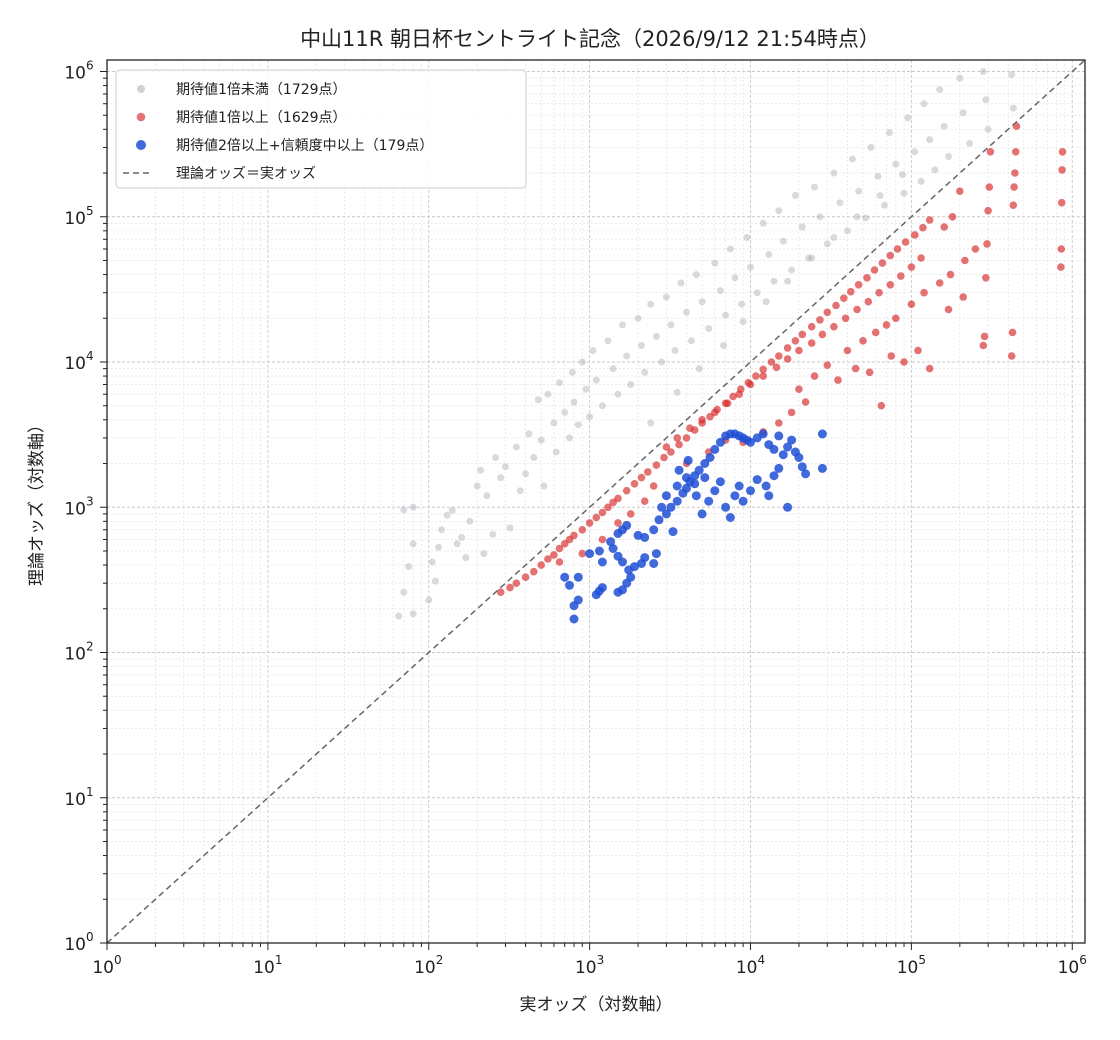  What do you see at coordinates (37, 501) in the screenshot?
I see `y-axis-label: 理論オッズ（対数軸）` at bounding box center [37, 501].